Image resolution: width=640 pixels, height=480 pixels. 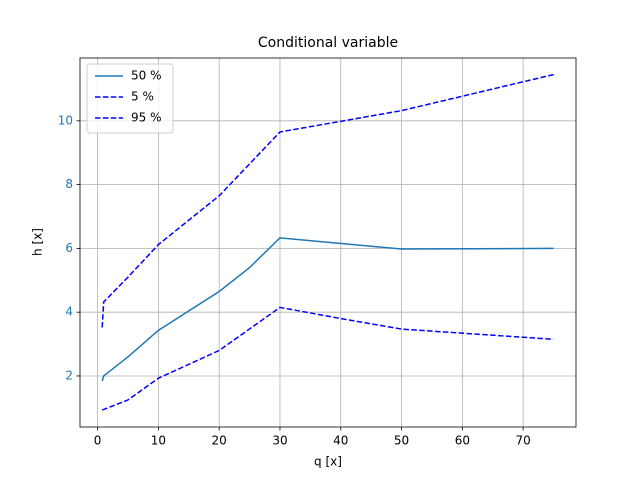 What do you see at coordinates (401, 441) in the screenshot?
I see `x-tick-label: 50` at bounding box center [401, 441].